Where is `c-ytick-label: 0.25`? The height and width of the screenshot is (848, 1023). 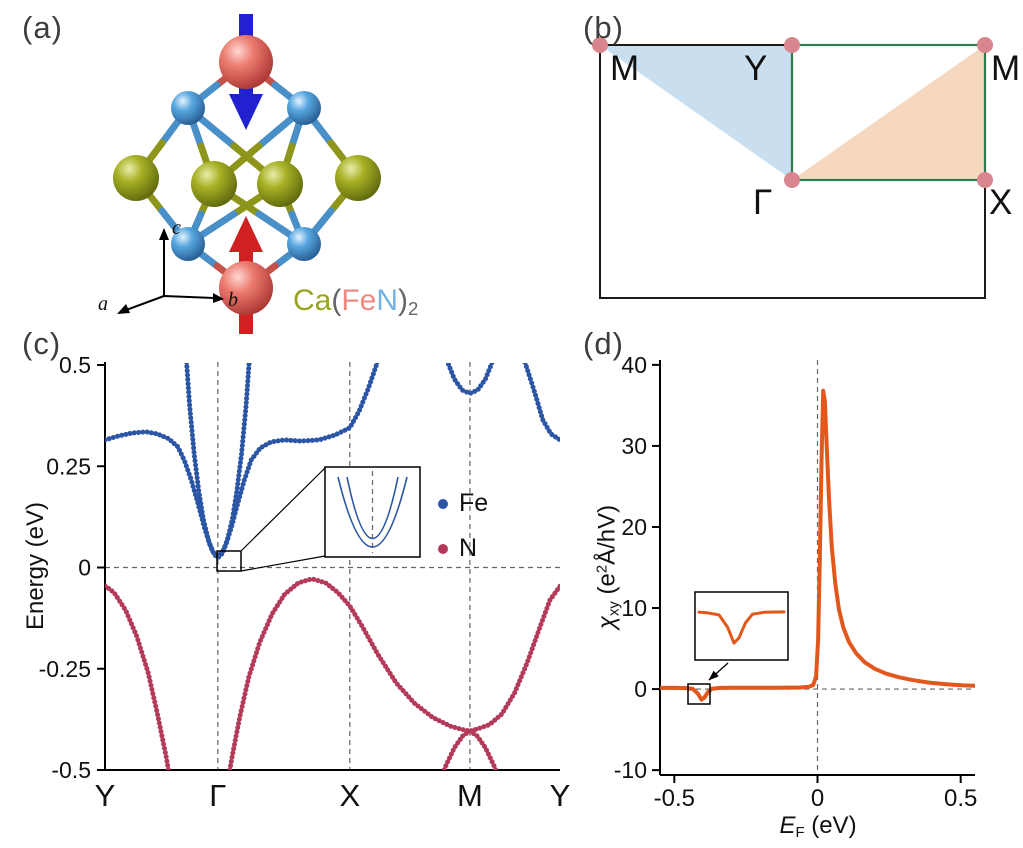
c-ytick-label: 0.25 is located at coordinates (68, 466).